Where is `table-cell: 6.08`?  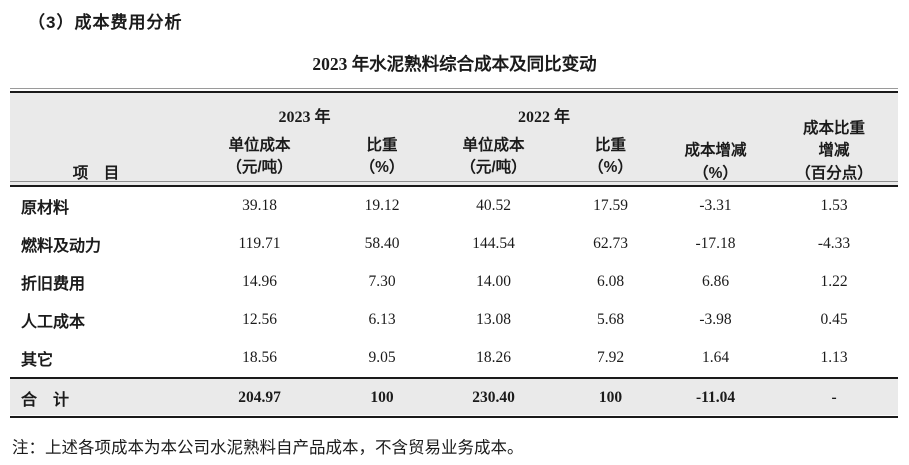
table-cell: 6.08 is located at coordinates (611, 282).